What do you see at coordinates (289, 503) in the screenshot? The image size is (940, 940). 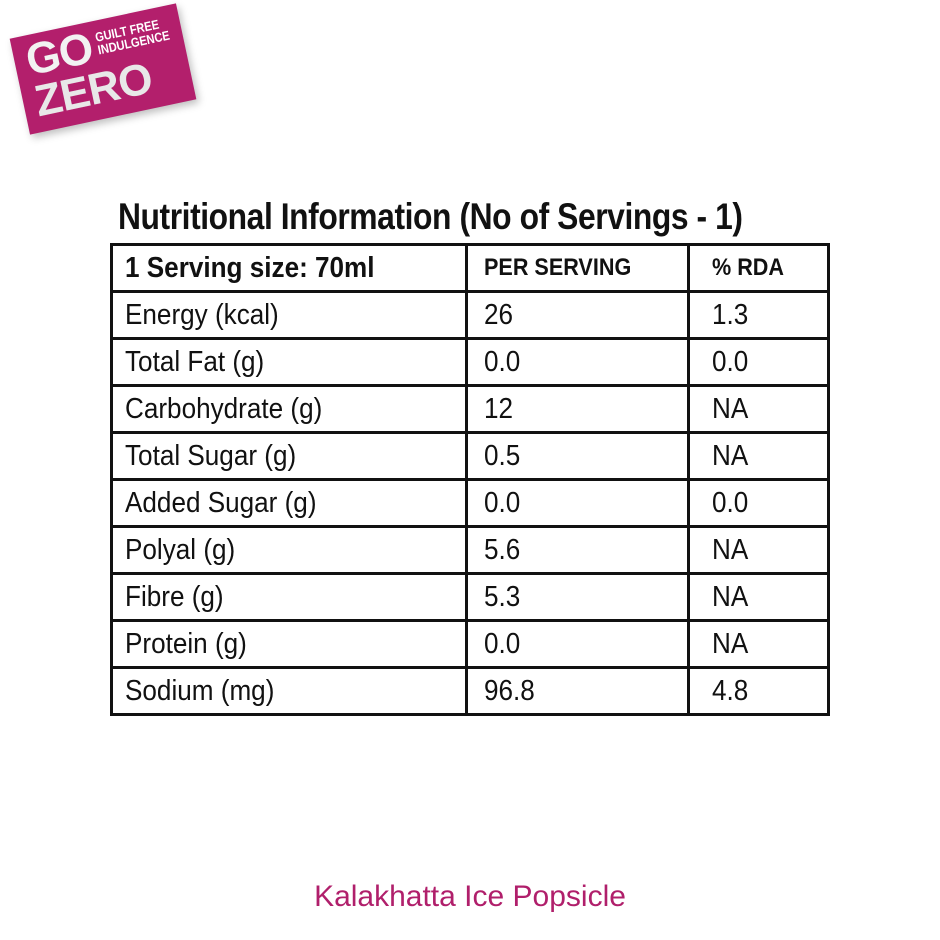 I see `nutrient-name: Added Sugar (g)` at bounding box center [289, 503].